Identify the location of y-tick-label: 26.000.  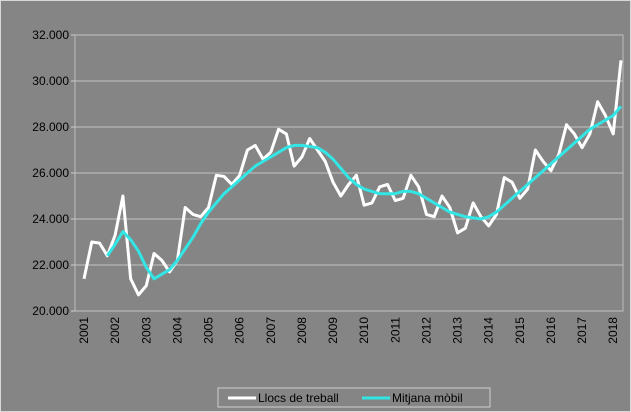
(50, 173).